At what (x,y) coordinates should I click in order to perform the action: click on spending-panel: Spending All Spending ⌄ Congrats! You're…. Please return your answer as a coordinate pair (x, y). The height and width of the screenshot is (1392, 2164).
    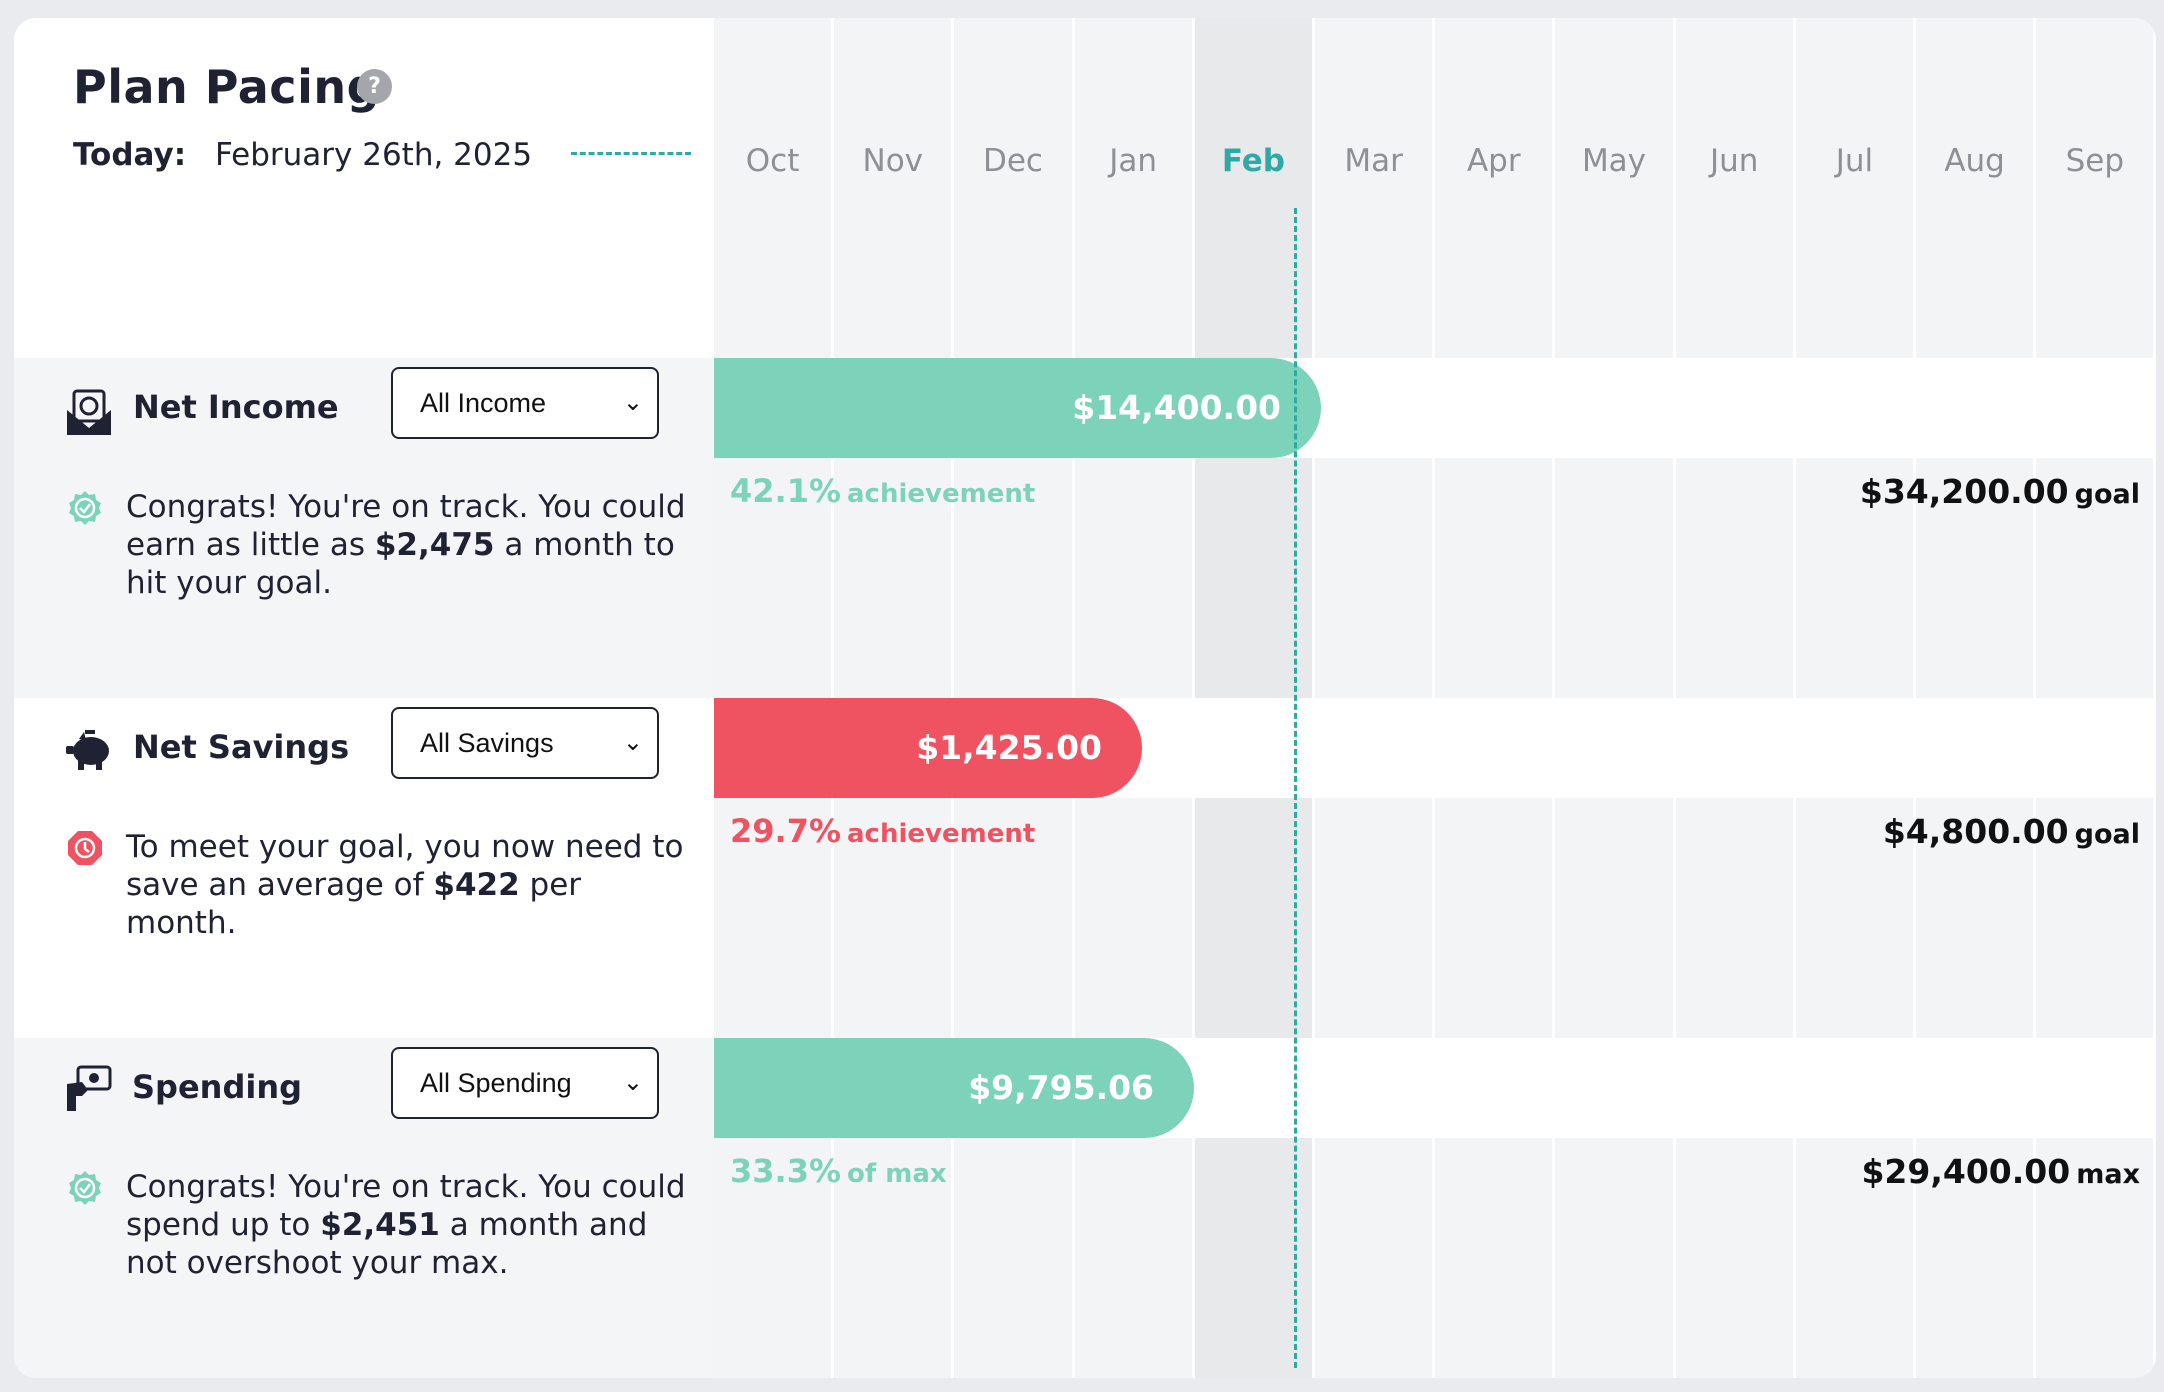
    Looking at the image, I should click on (364, 1208).